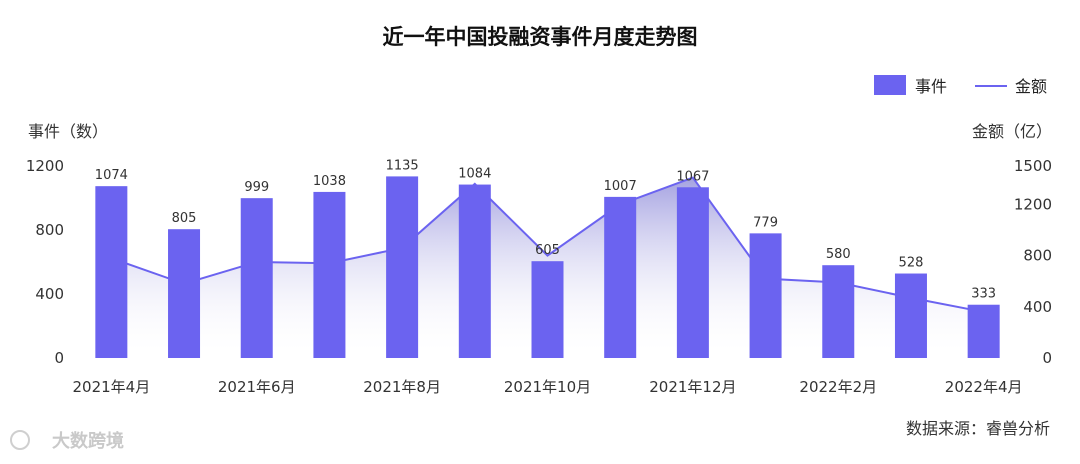 The image size is (1080, 464). I want to click on y-left-tick-3: 1200, so click(45, 166).